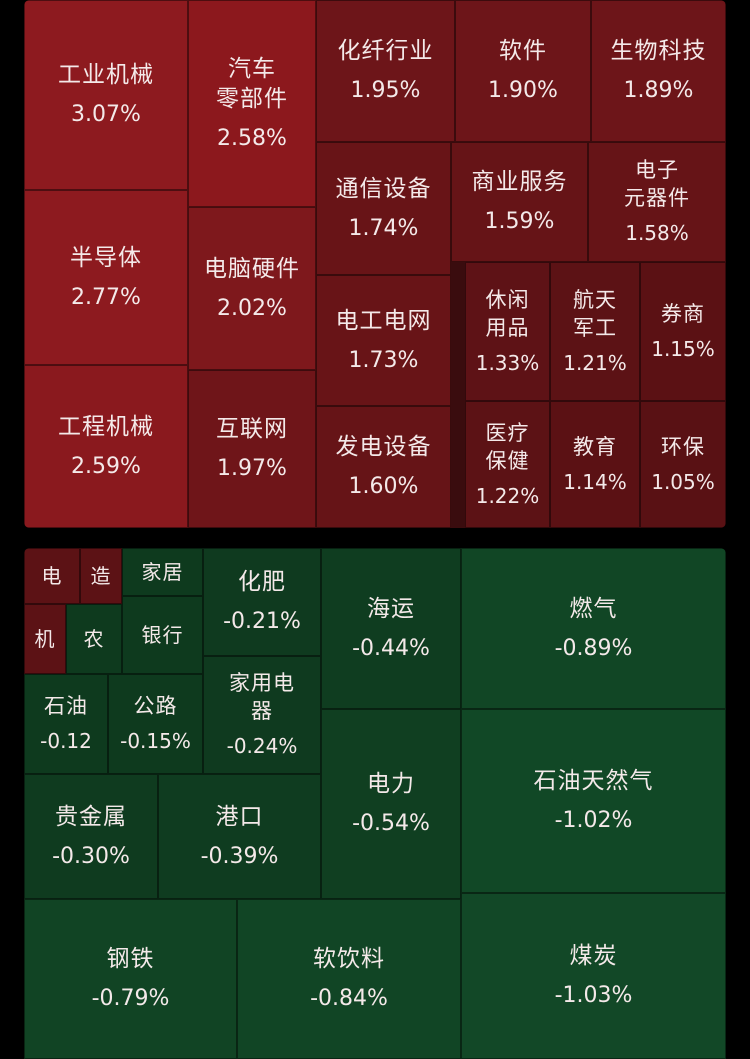 This screenshot has width=750, height=1059. I want to click on tile-label: 工程机械, so click(106, 426).